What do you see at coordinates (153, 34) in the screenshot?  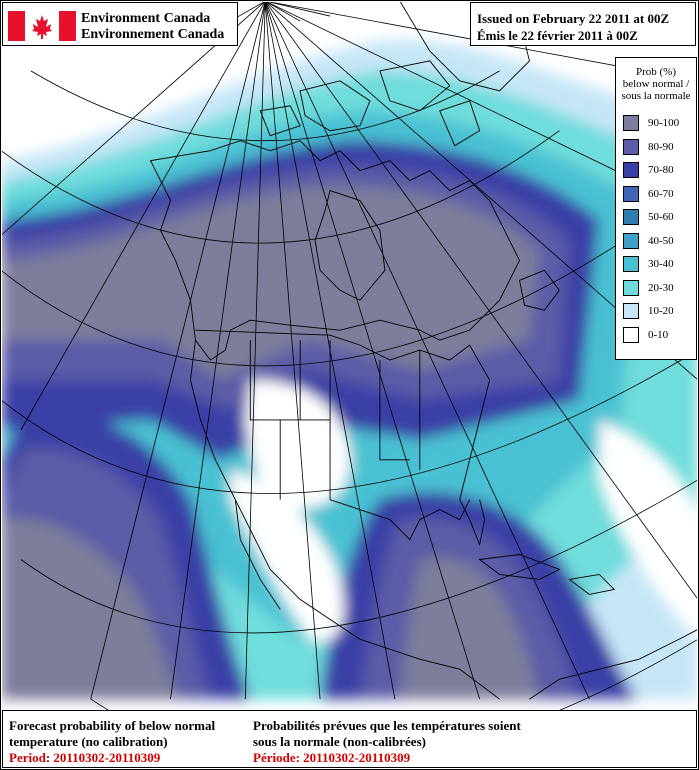 I see `org-name-fr: Environnement Canada` at bounding box center [153, 34].